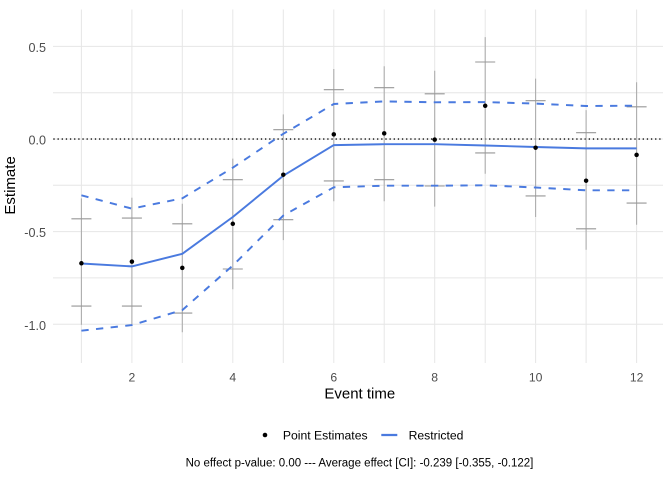  Describe the element at coordinates (35, 326) in the screenshot. I see `svg-text: -1.0` at that location.